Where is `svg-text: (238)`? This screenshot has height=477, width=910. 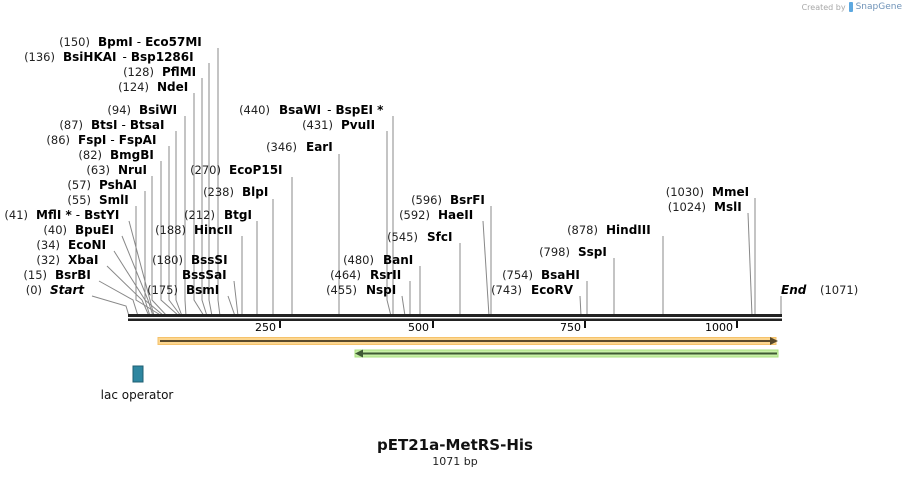
svg-text: (238) is located at coordinates (218, 192).